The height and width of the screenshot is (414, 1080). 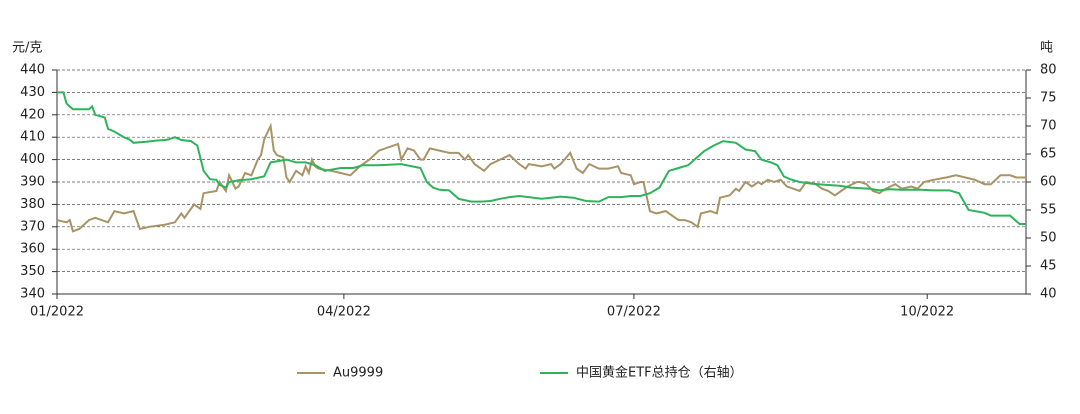 I want to click on y2-tick-label: 75, so click(x=1048, y=98).